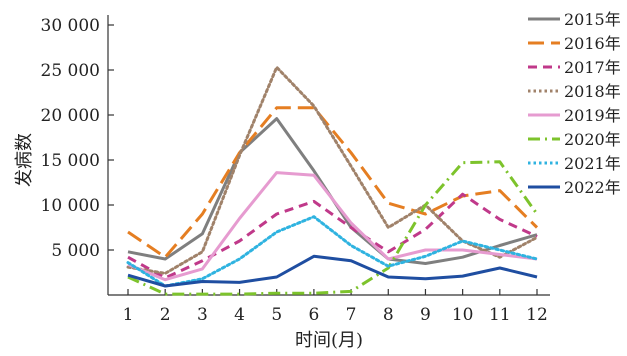 This screenshot has height=356, width=627. Describe the element at coordinates (500, 315) in the screenshot. I see `x-tick-label: 11` at that location.